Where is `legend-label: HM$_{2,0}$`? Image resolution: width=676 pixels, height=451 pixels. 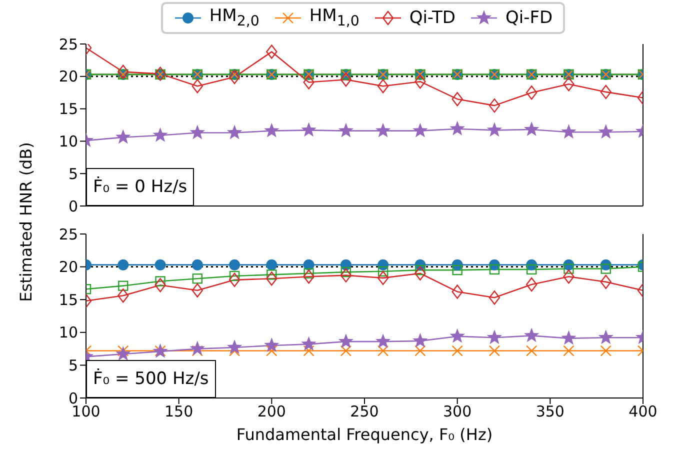 legend-label: HM$_{2,0}$ is located at coordinates (234, 18).